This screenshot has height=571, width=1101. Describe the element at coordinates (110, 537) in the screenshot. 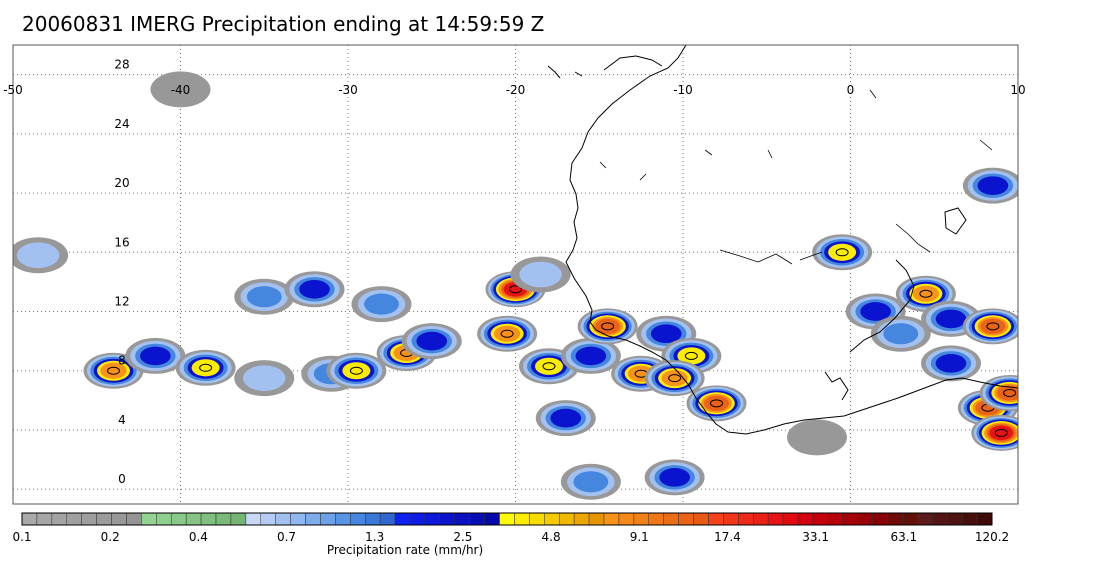

I see `colorbar-tick-label: 0.2` at that location.